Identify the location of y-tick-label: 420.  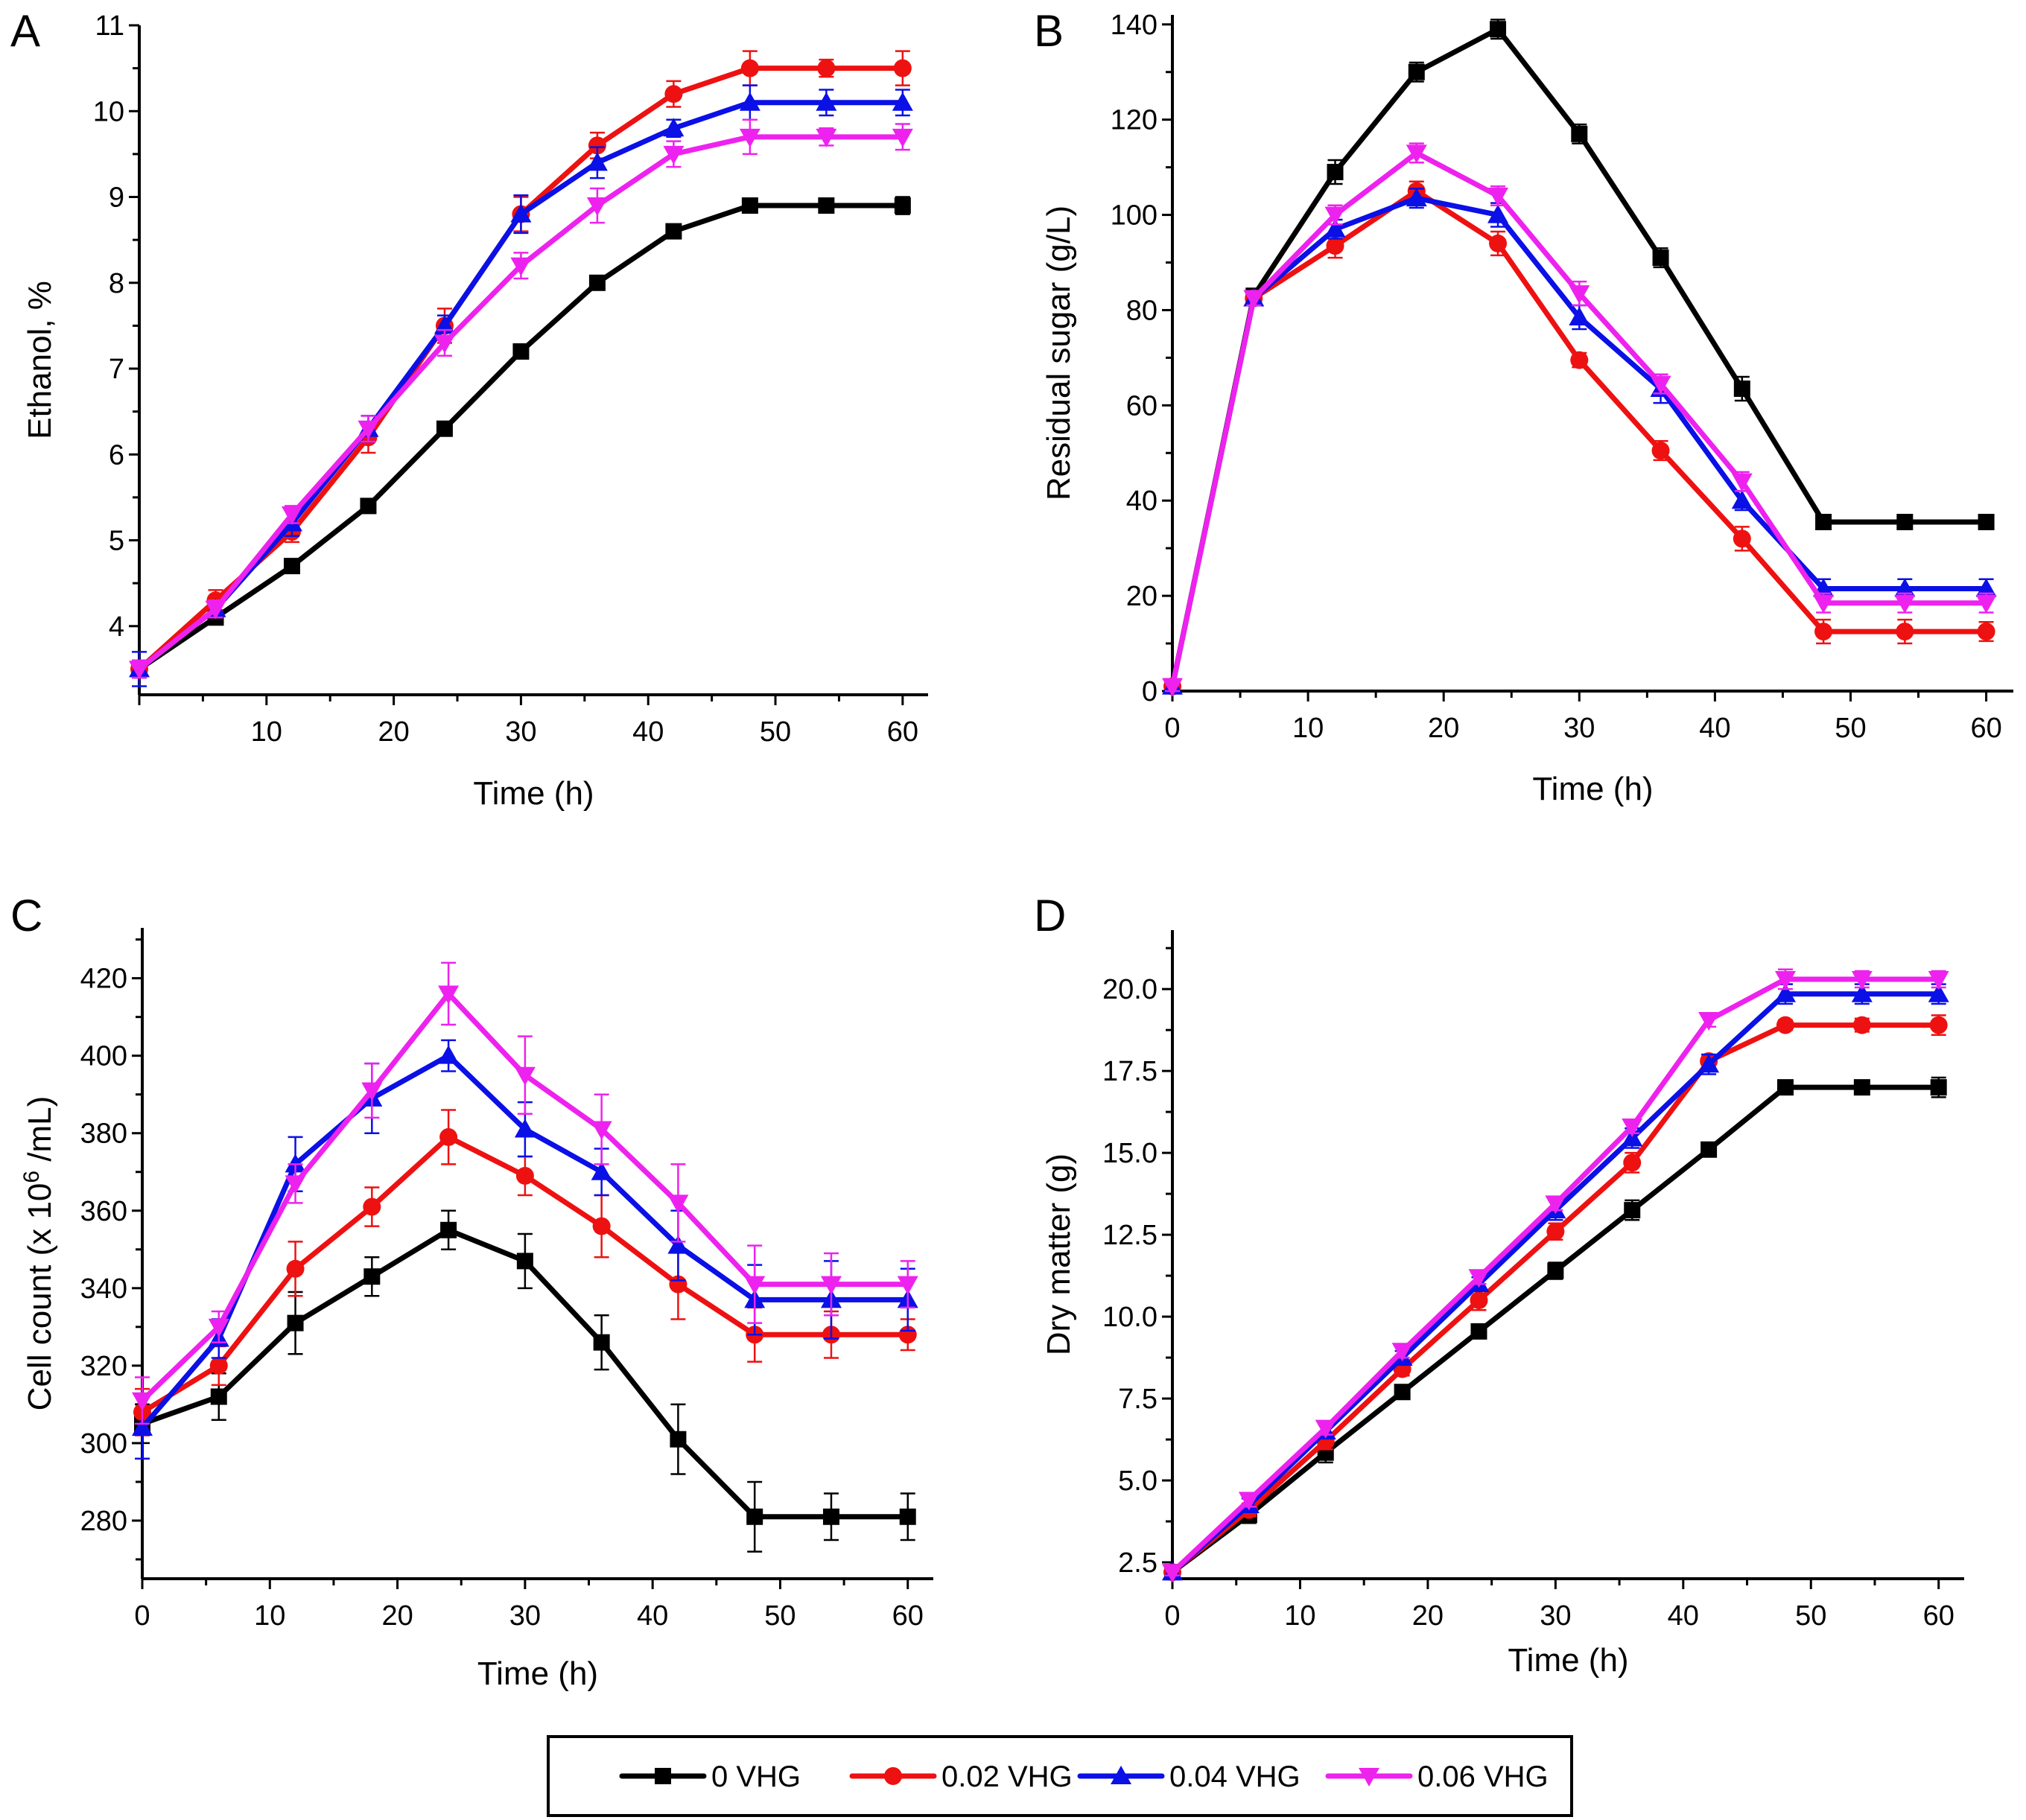
(103, 979).